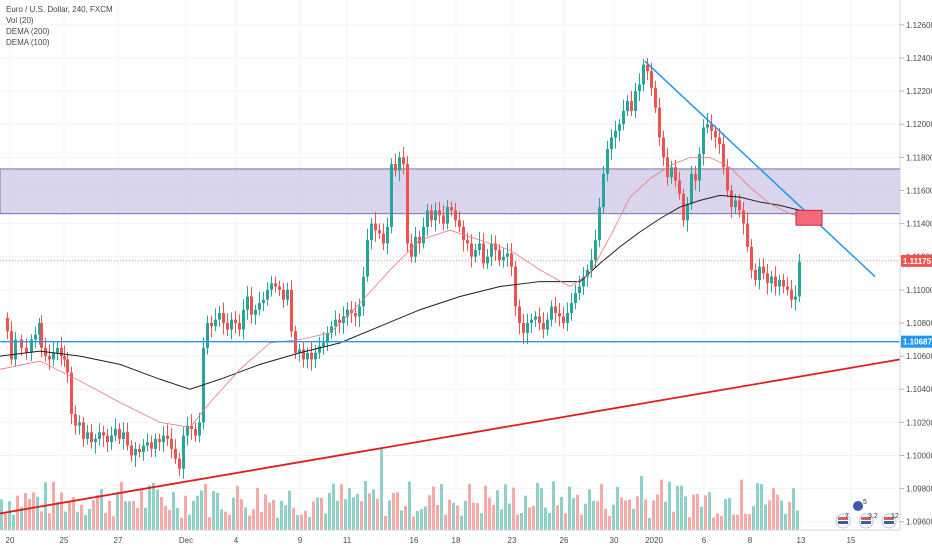 The image size is (932, 550). I want to click on current-price-badge-bg, so click(916, 260).